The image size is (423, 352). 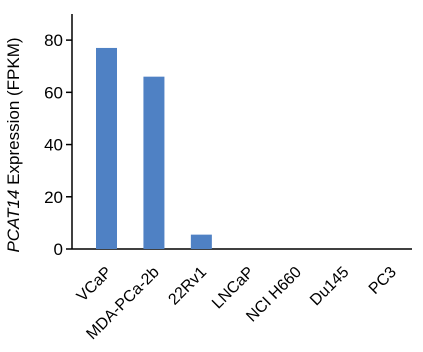 What do you see at coordinates (53, 40) in the screenshot?
I see `y-tick-label: 80` at bounding box center [53, 40].